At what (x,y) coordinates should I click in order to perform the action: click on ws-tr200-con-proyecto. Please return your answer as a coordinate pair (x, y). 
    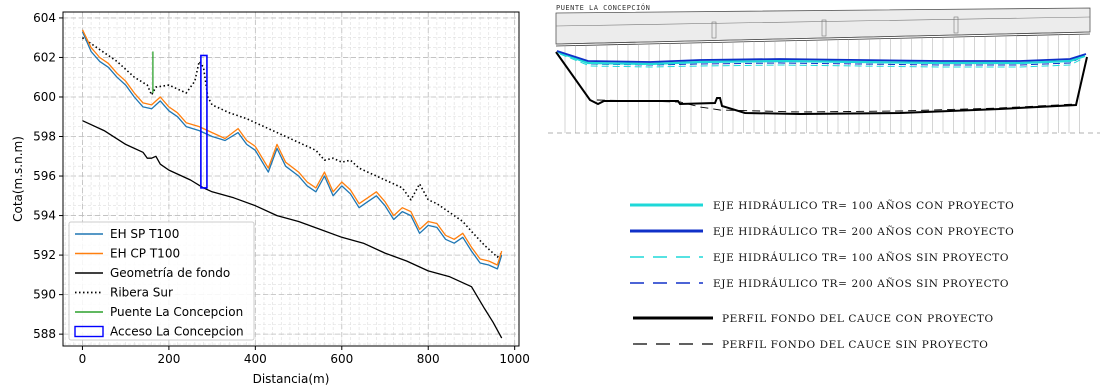
    Looking at the image, I should click on (821, 56).